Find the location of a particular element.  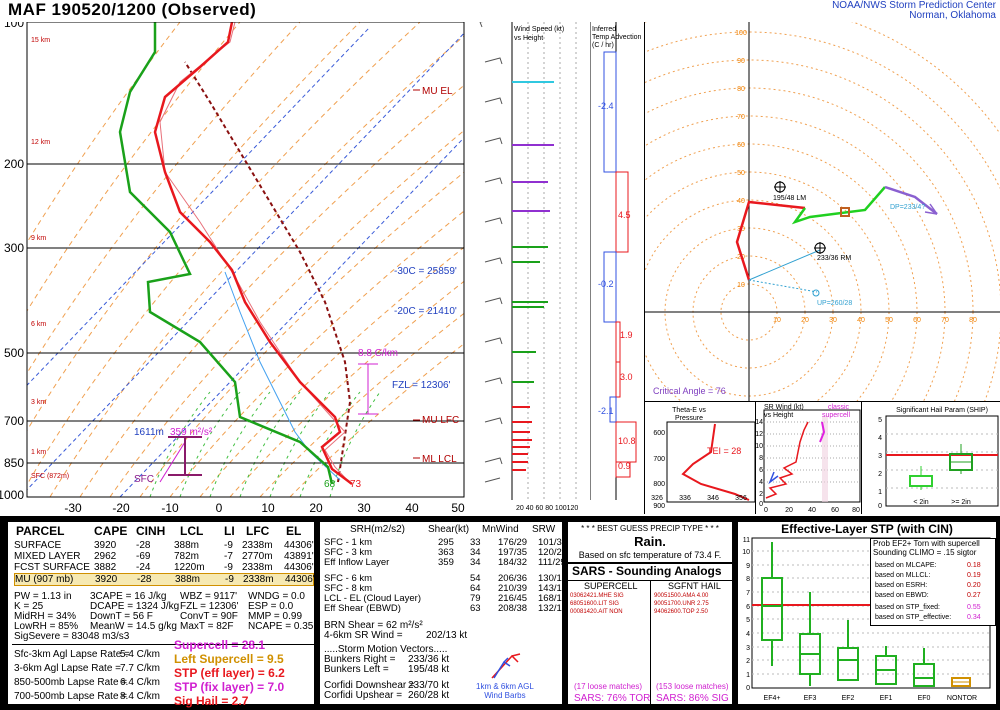

thermo-val: MidRH = 34% is located at coordinates (45, 616).